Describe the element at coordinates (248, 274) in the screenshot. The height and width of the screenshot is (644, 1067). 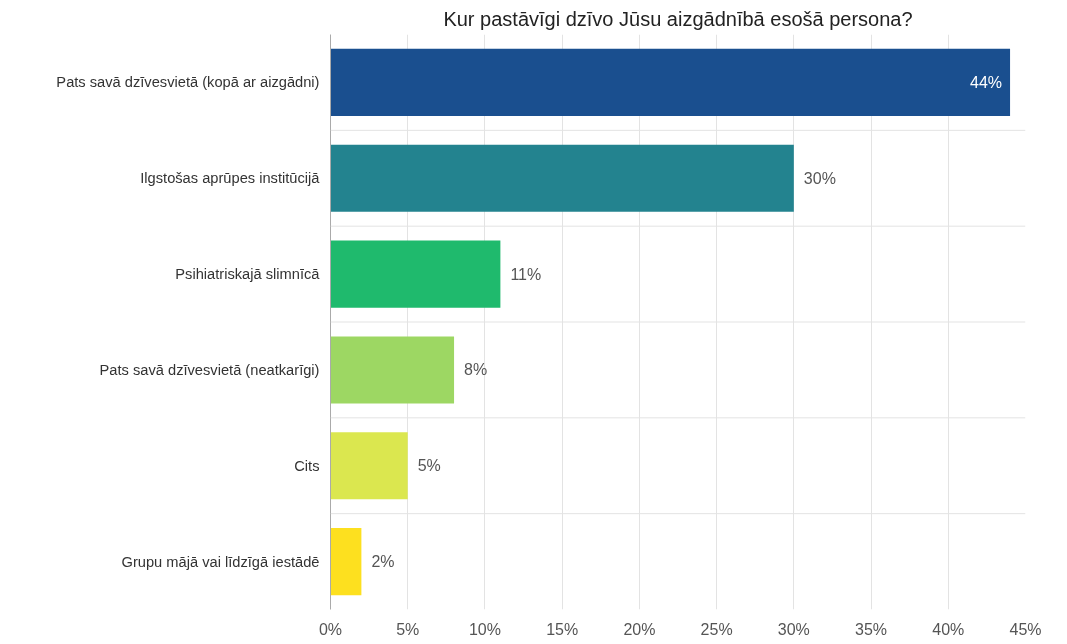
I see `y-tick-label: Psihiatriskajā slimnīcā` at that location.